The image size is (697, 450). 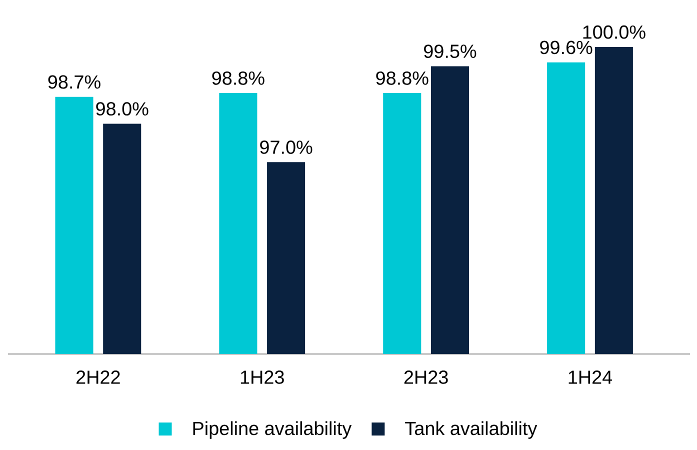 I want to click on legend-label: Tank availability, so click(x=471, y=430).